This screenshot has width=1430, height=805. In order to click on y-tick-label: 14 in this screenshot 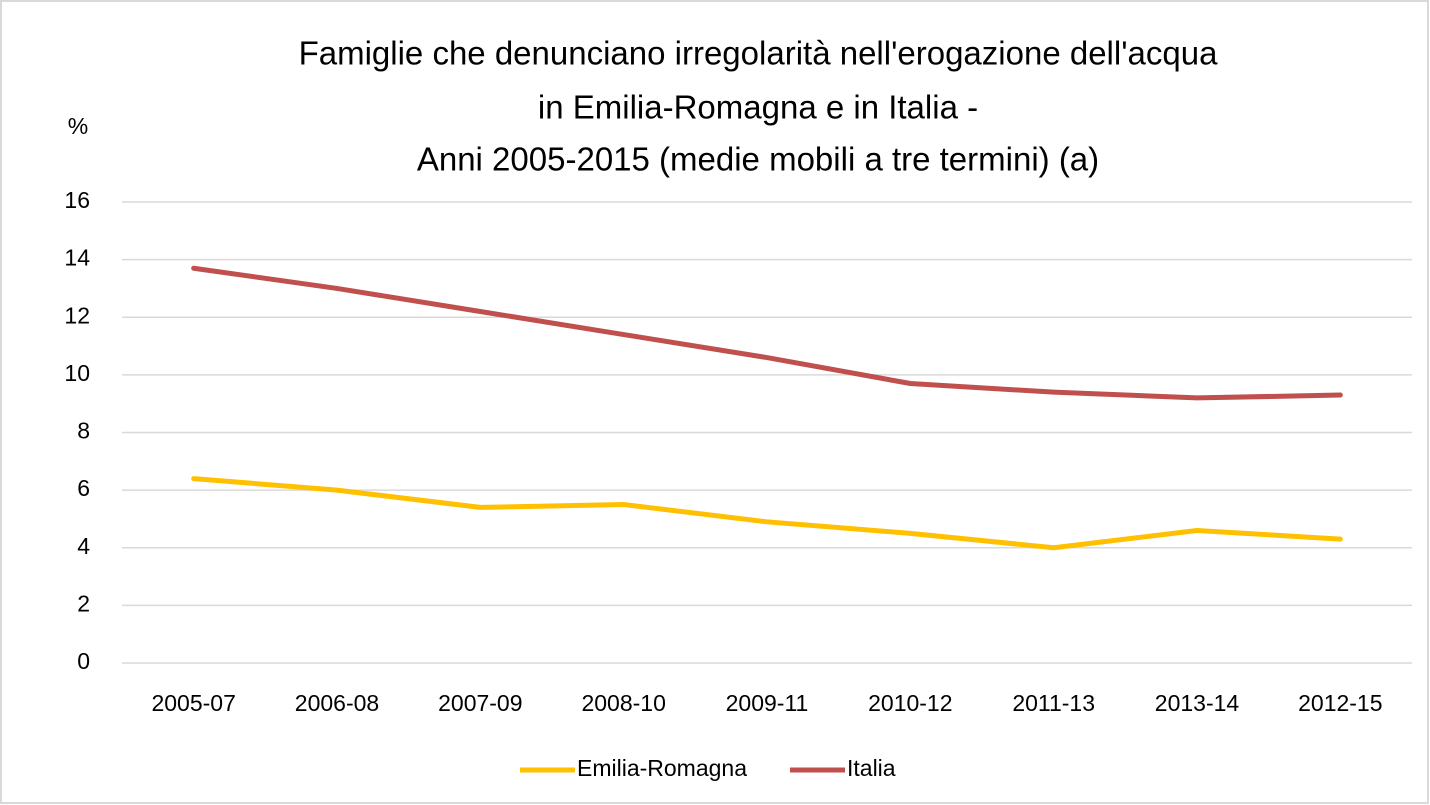, I will do `click(77, 258)`.